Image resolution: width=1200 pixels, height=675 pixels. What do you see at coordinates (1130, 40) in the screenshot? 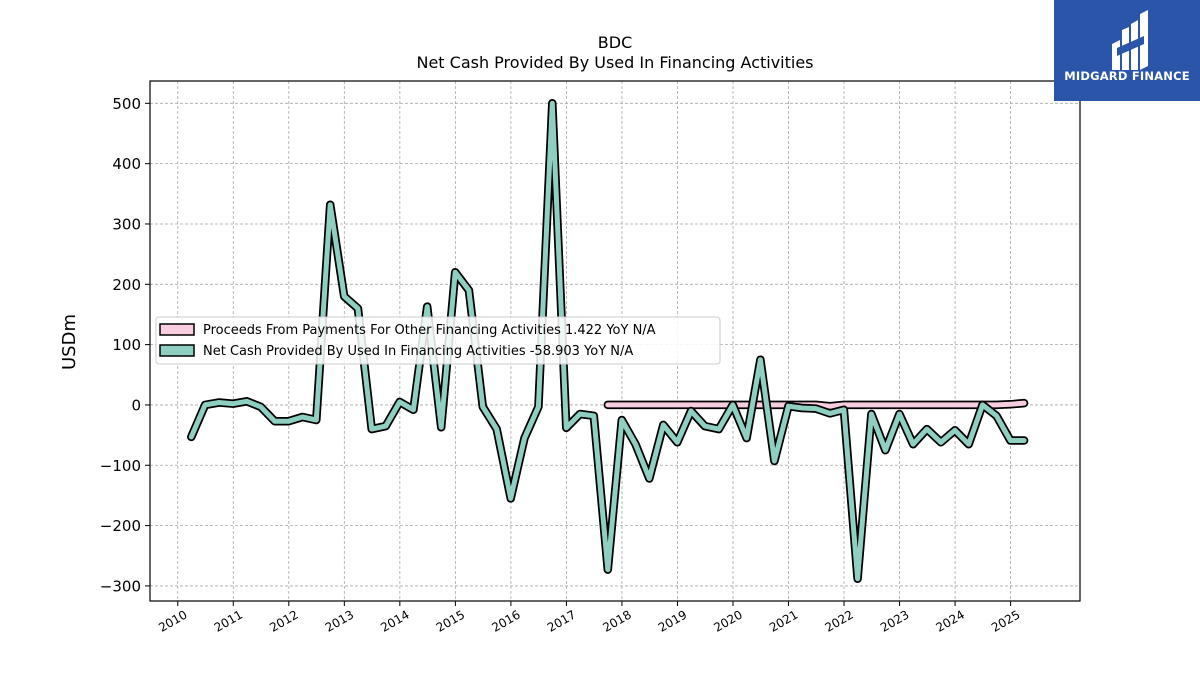
I see `midgard-logo-icon` at bounding box center [1130, 40].